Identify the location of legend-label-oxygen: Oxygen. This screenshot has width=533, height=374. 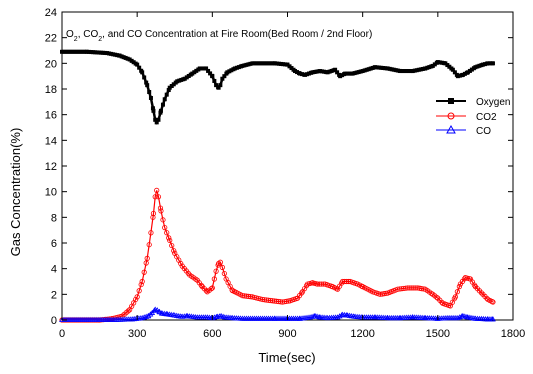
(493, 102).